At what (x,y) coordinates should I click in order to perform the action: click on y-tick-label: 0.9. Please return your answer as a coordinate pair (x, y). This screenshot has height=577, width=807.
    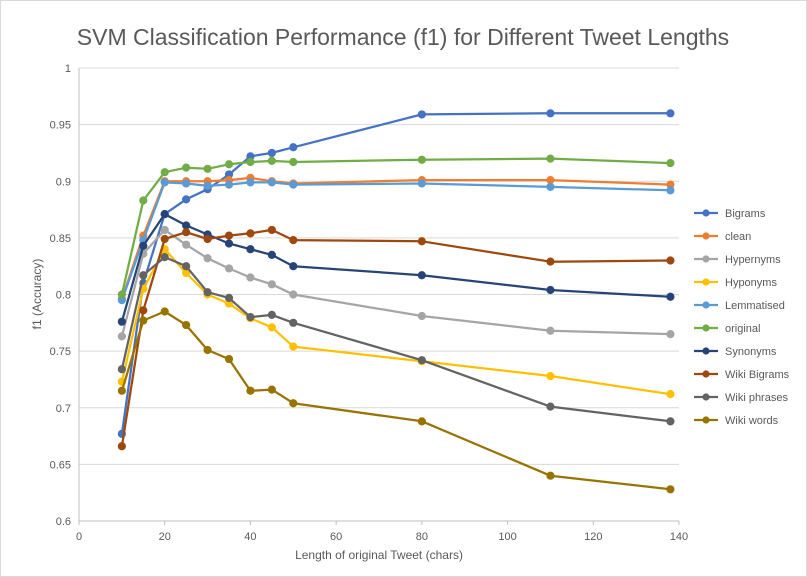
    Looking at the image, I should click on (63, 182).